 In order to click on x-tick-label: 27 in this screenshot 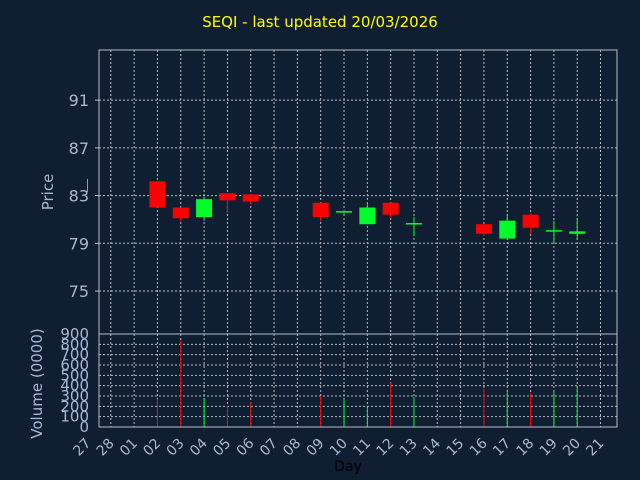, I will do `click(82, 448)`.